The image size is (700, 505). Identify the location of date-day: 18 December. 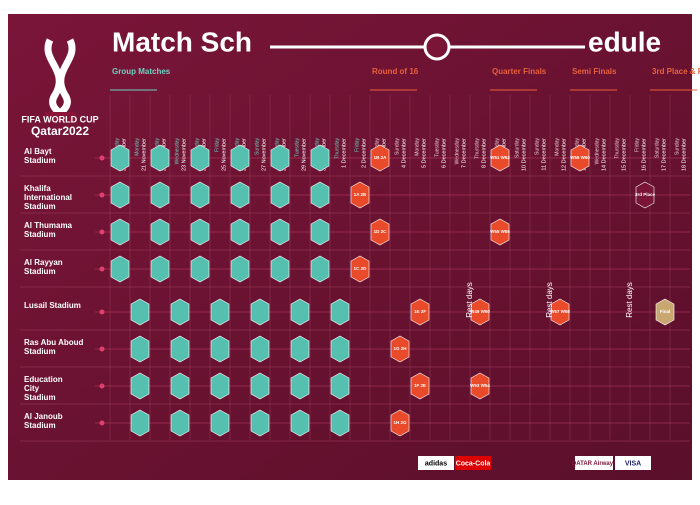
(684, 154).